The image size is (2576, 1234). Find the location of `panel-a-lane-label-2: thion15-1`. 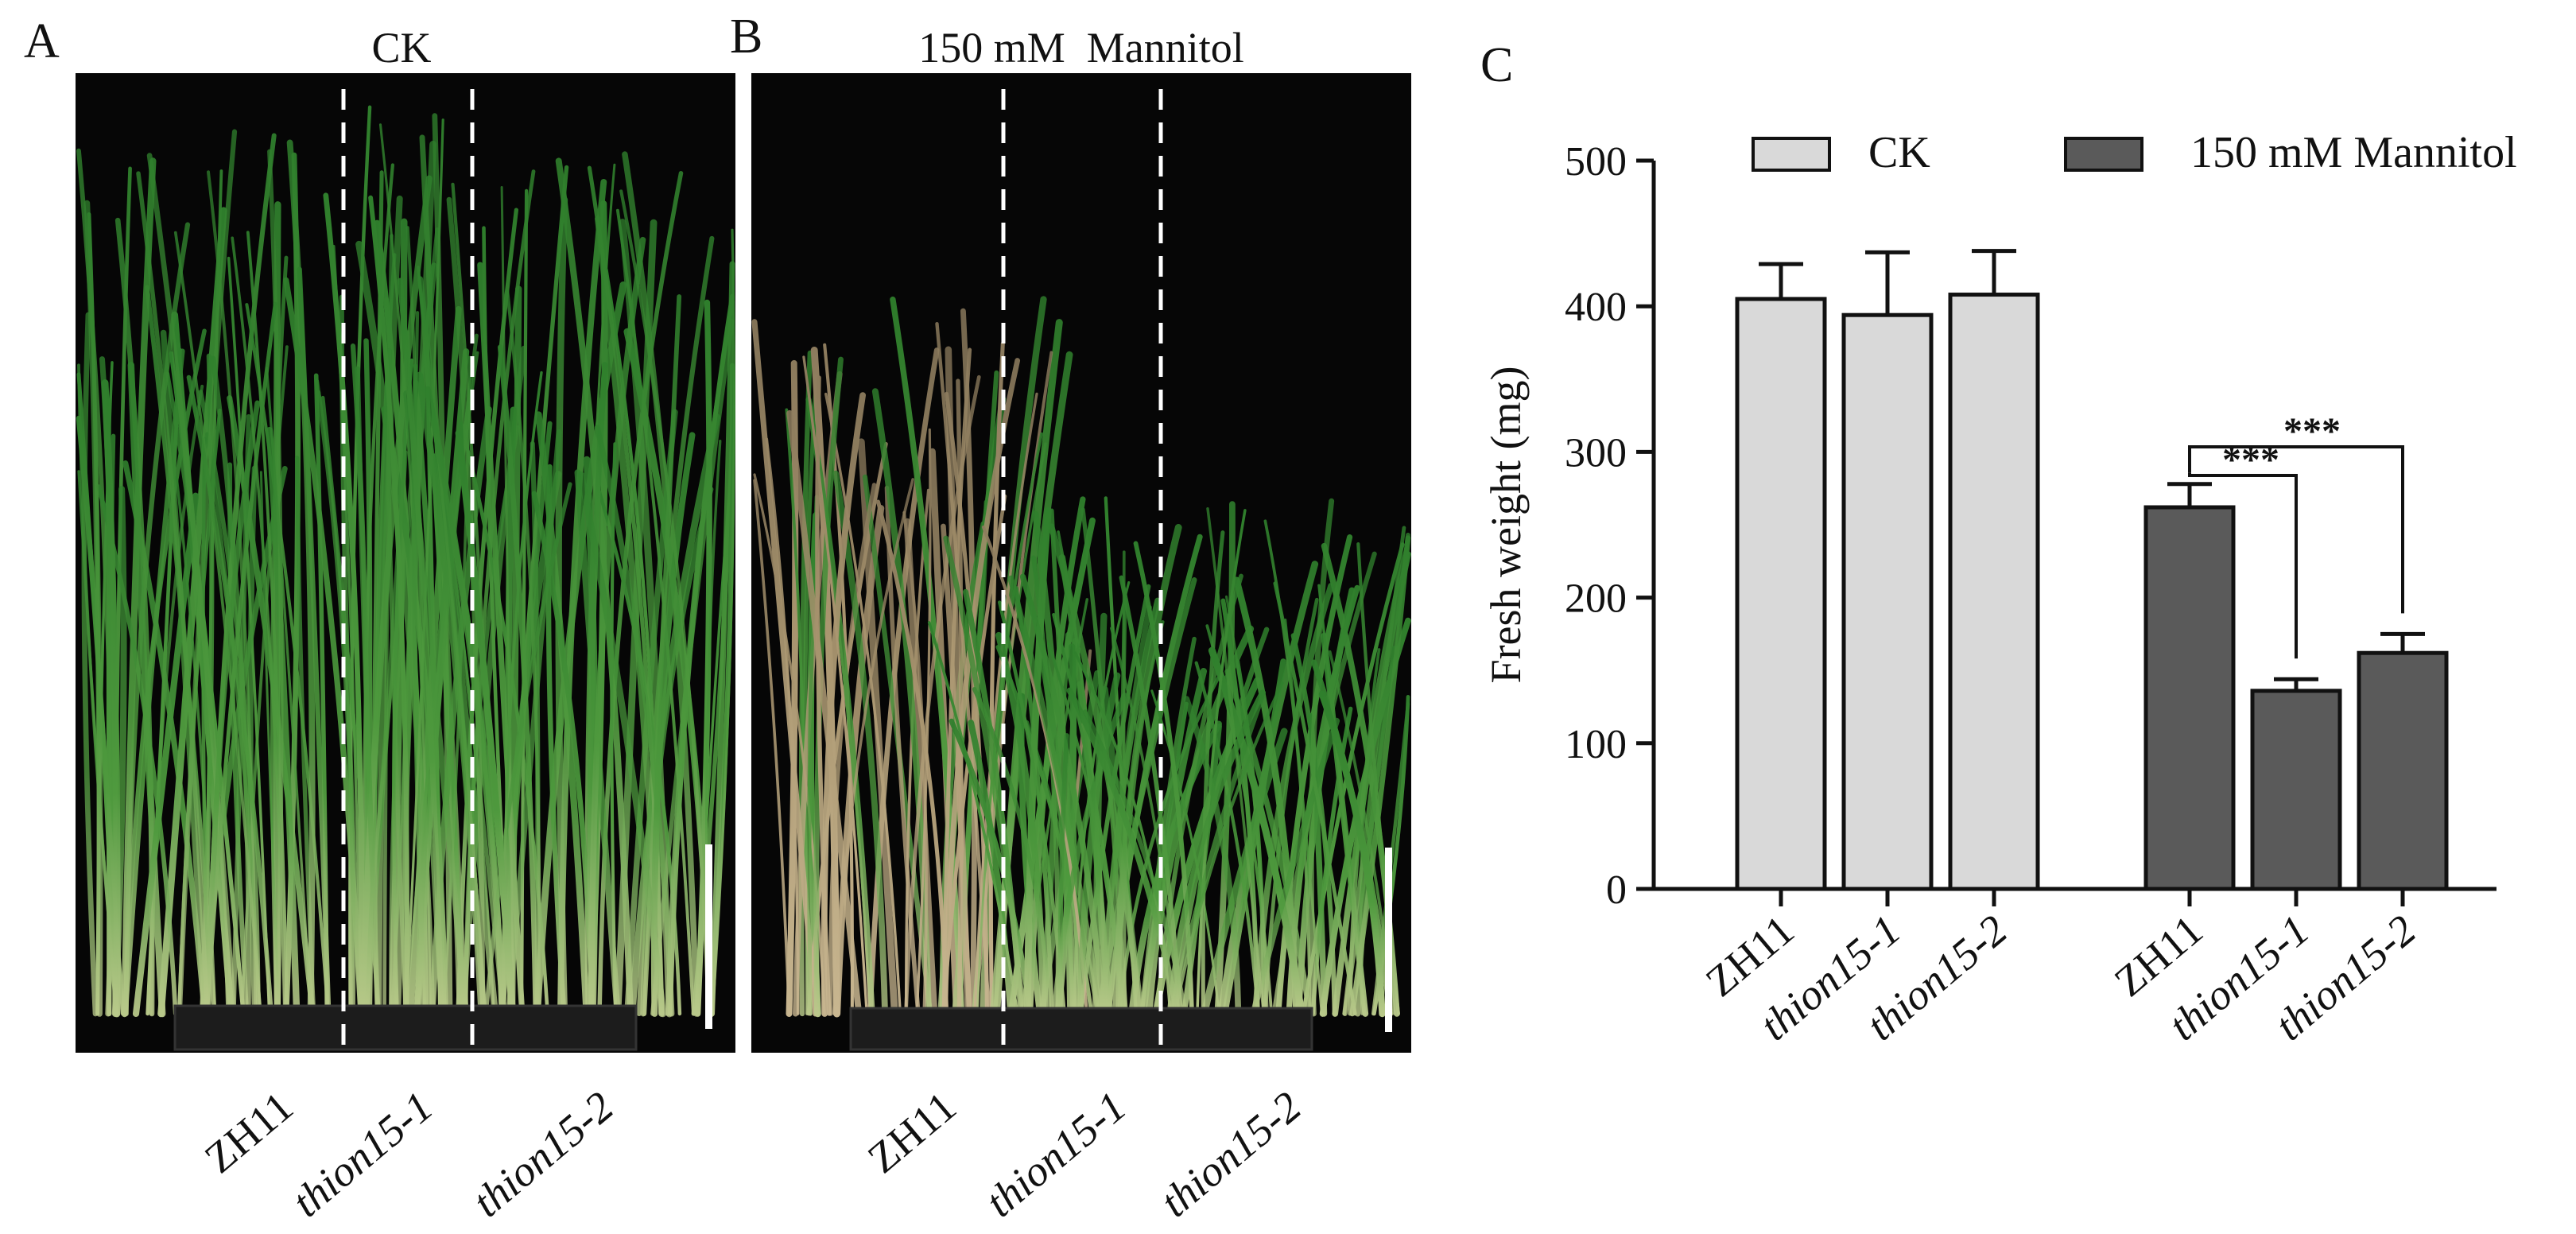

panel-a-lane-label-2: thion15-1 is located at coordinates (362, 1154).